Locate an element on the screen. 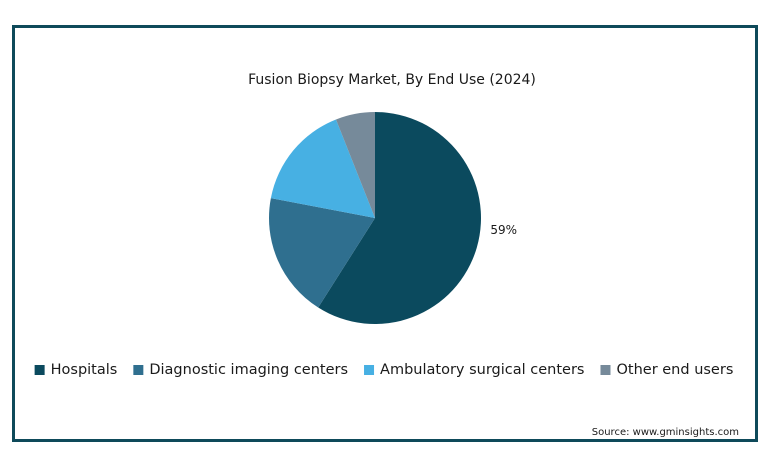 Image resolution: width=778 pixels, height=451 pixels. legend-label: Other end users is located at coordinates (674, 370).